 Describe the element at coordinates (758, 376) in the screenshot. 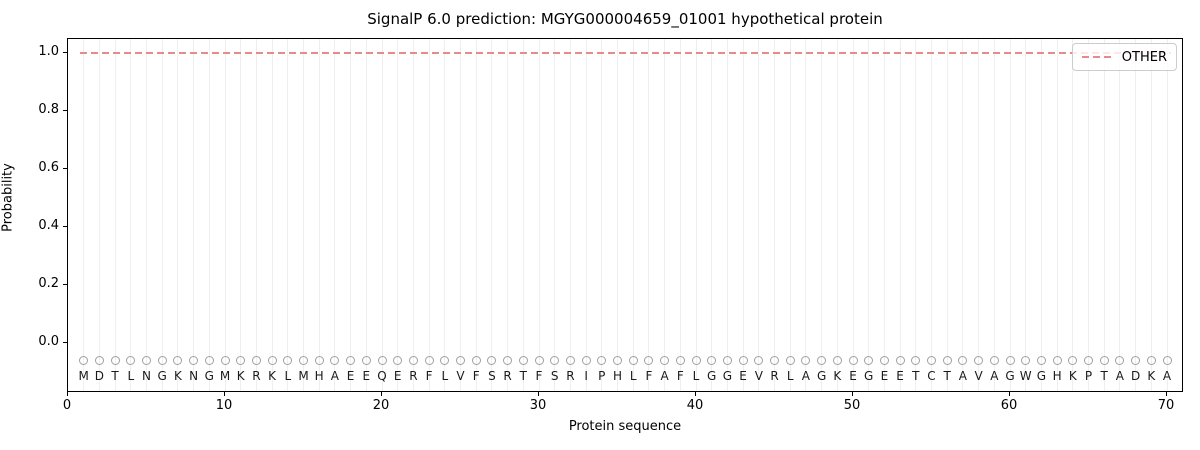

I see `residue-letter: V` at that location.